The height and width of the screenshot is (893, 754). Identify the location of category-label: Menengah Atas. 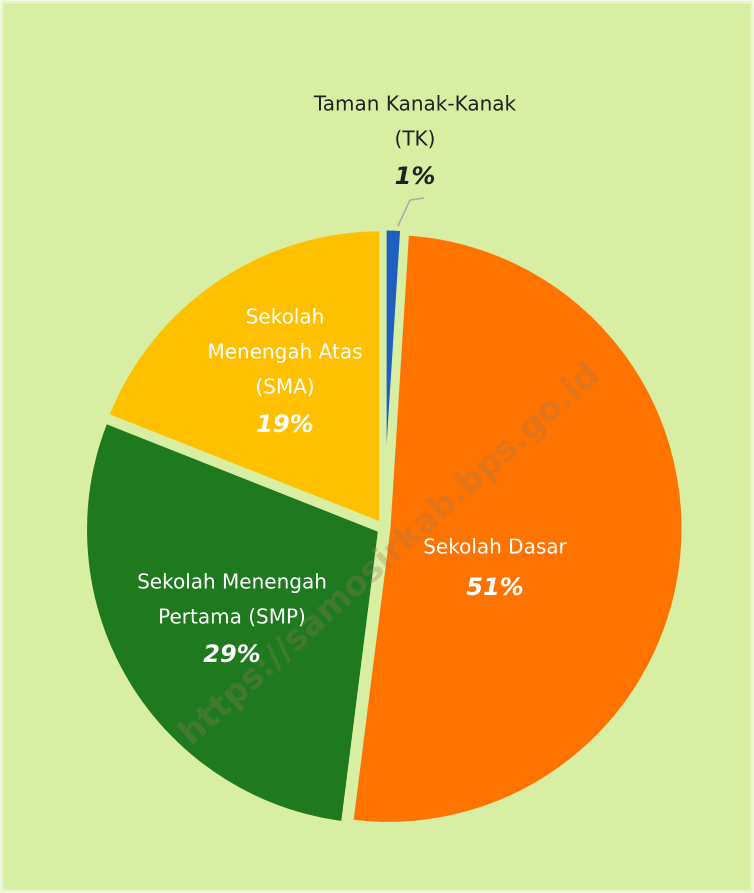
(284, 352).